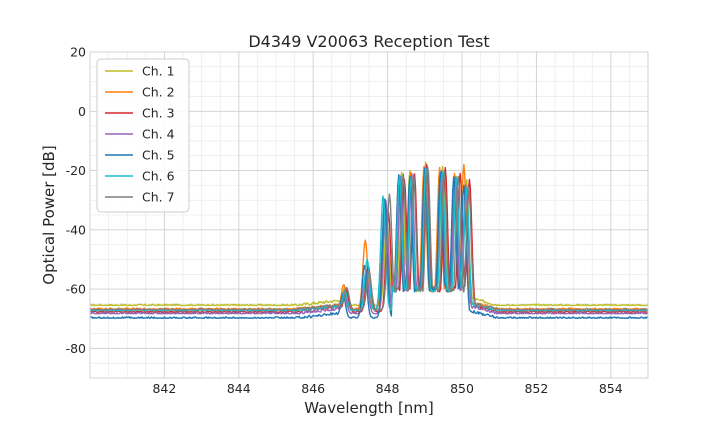 This screenshot has height=432, width=720. What do you see at coordinates (158, 134) in the screenshot?
I see `legend-label: Ch. 4` at bounding box center [158, 134].